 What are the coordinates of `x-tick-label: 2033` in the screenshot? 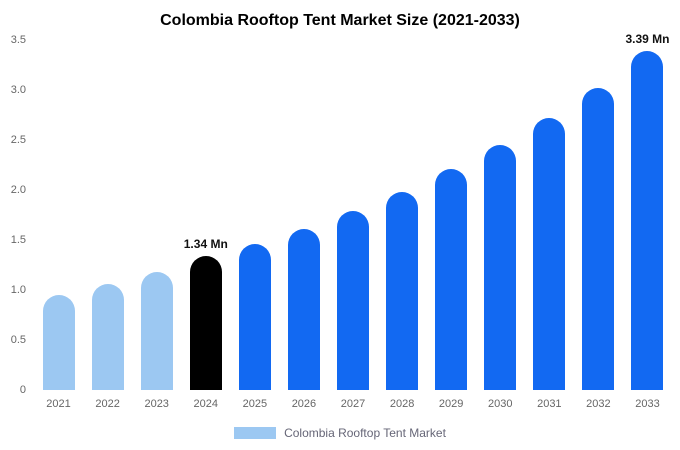 It's located at (647, 404).